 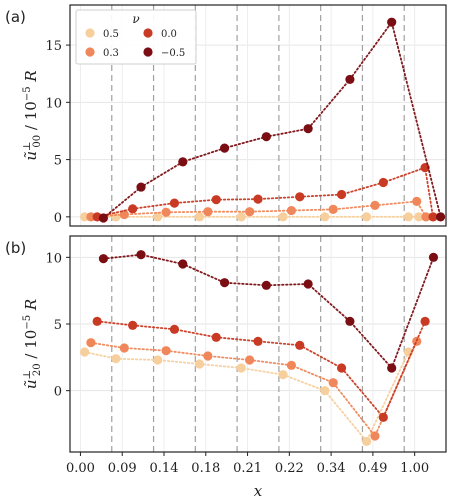 I want to click on y-tick-label: 15, so click(x=53, y=46).